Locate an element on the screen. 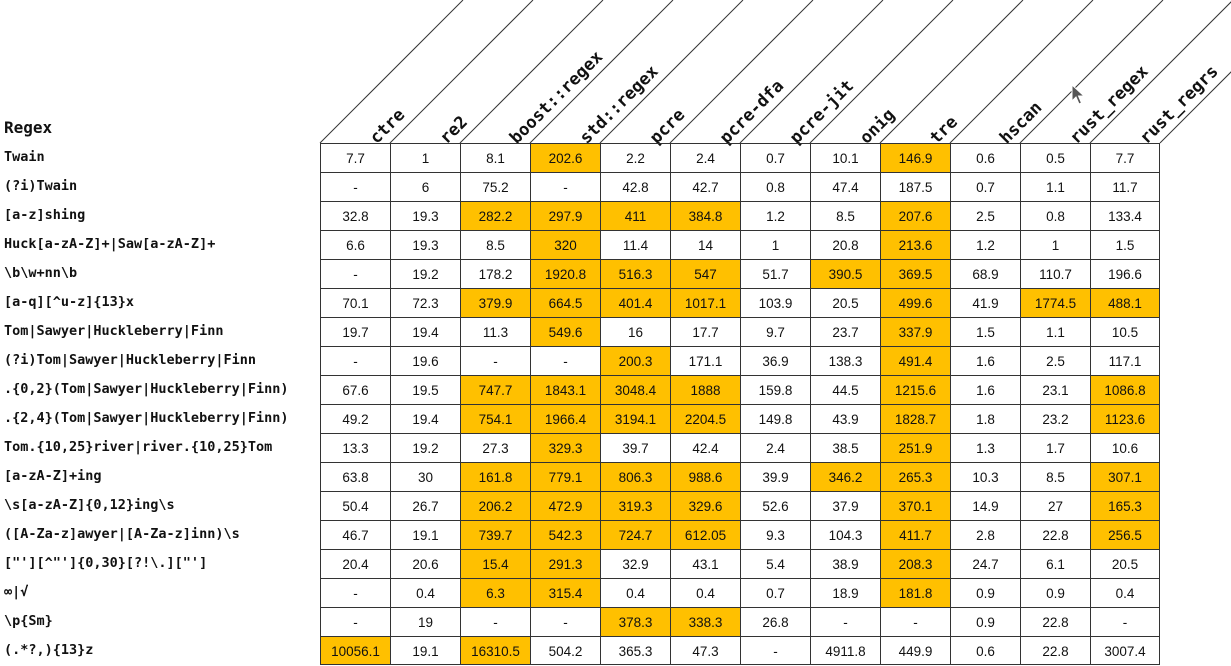 This screenshot has width=1231, height=666. table-cell: 1 is located at coordinates (775, 244).